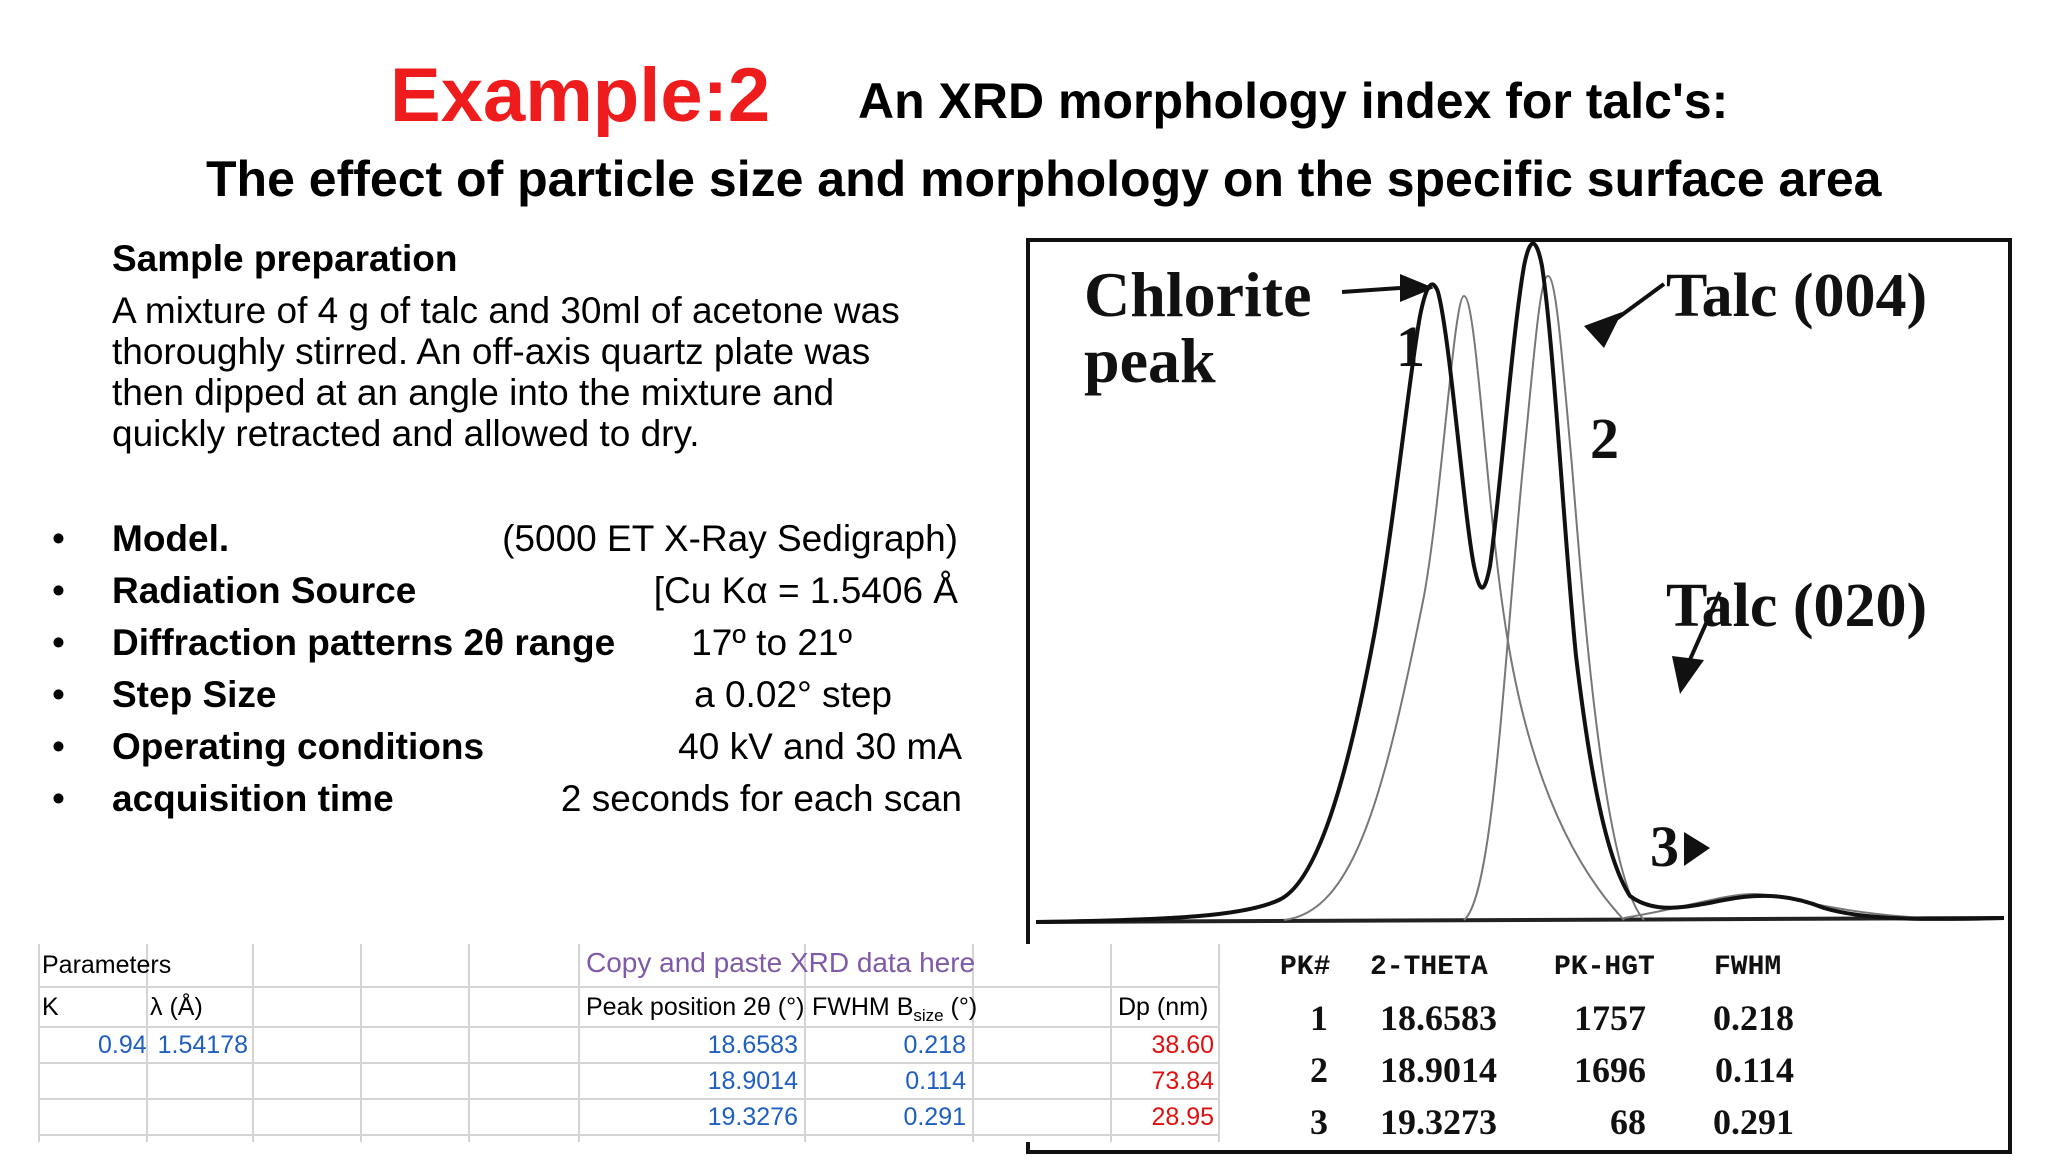 The width and height of the screenshot is (2048, 1160). Describe the element at coordinates (805, 590) in the screenshot. I see `spec-value: [Cu Kα = 1.5406 Å` at that location.